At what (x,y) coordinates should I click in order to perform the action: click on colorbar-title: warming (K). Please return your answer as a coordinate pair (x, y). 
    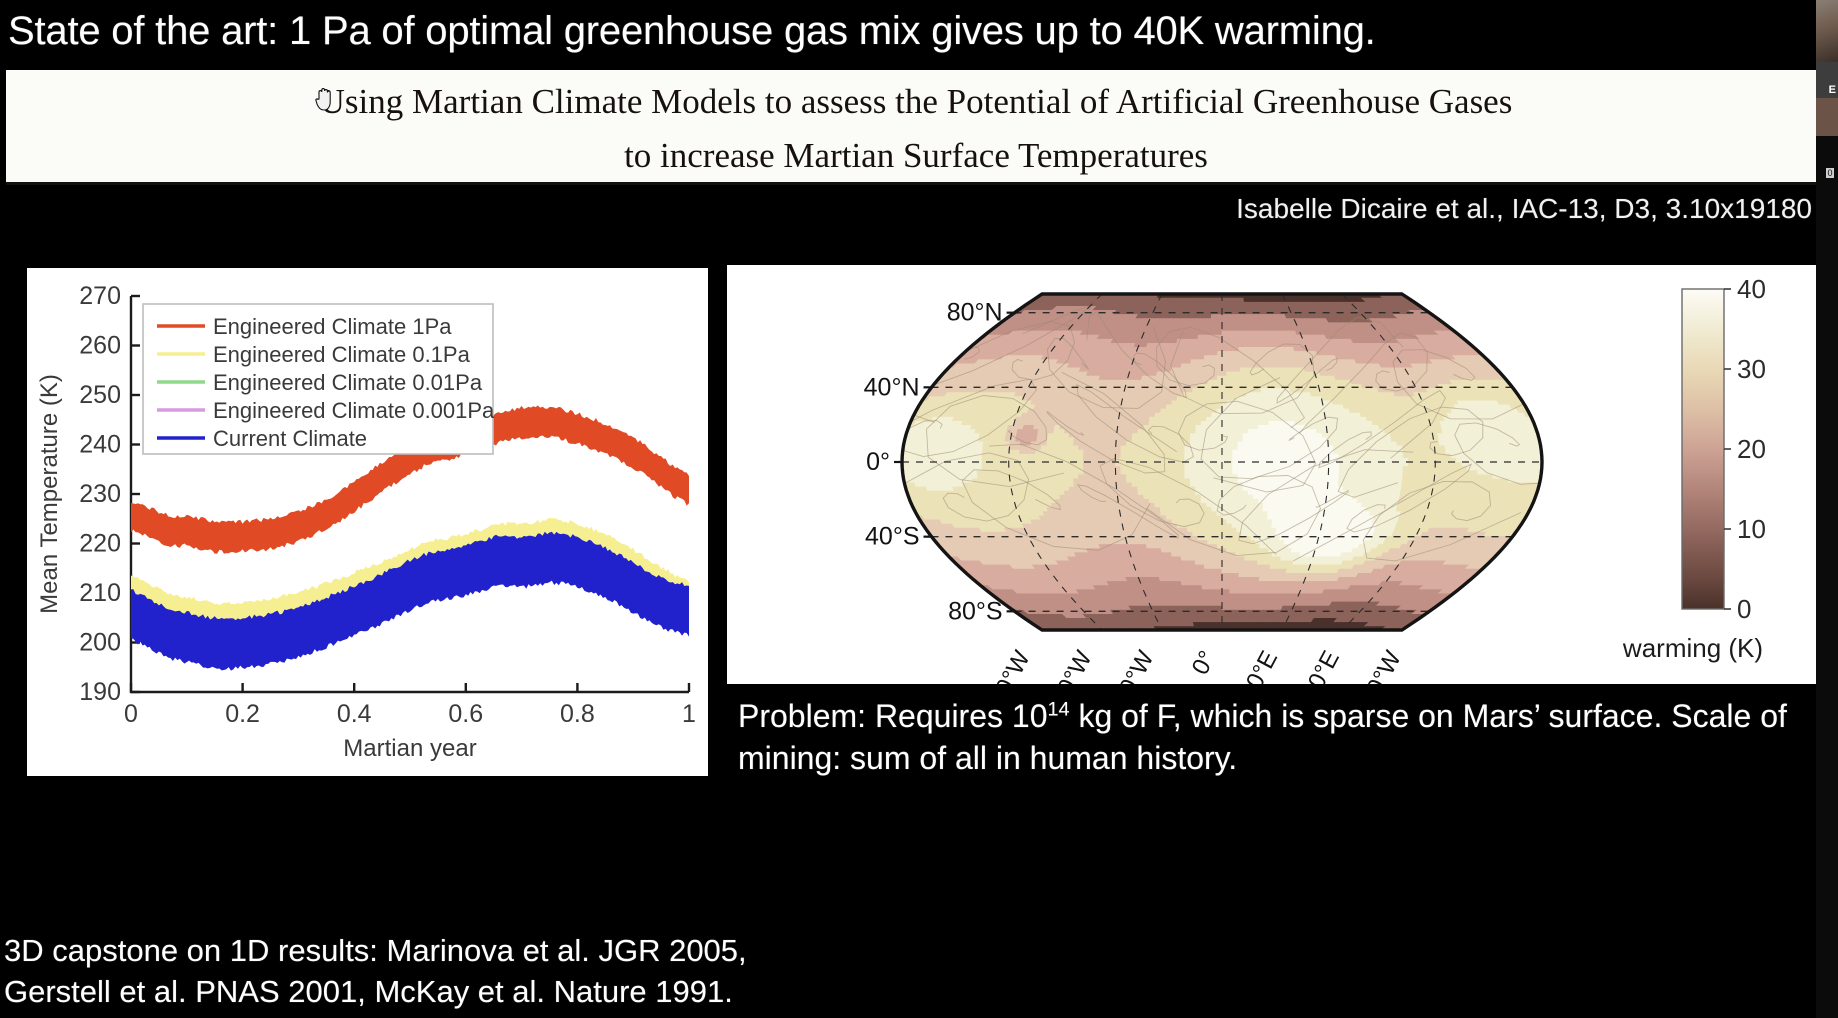
    Looking at the image, I should click on (1692, 648).